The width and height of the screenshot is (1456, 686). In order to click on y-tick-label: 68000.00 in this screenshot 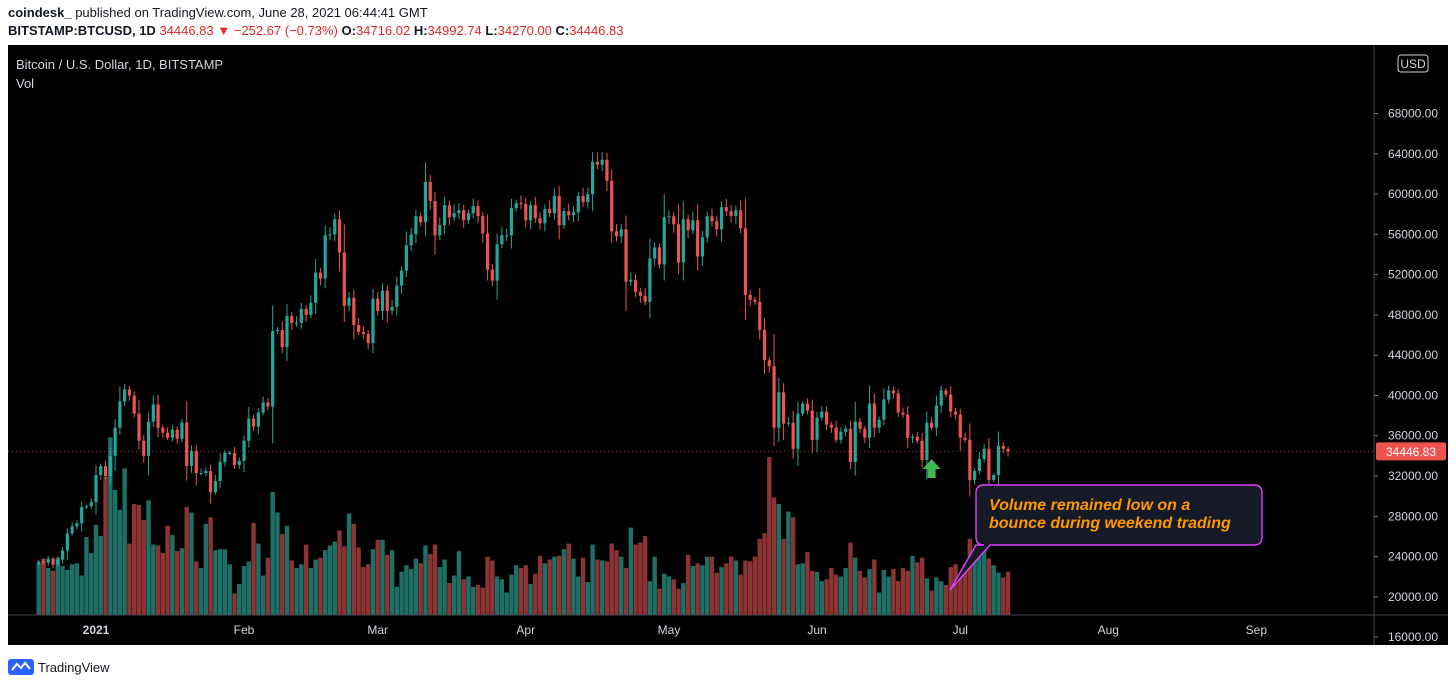, I will do `click(1413, 114)`.